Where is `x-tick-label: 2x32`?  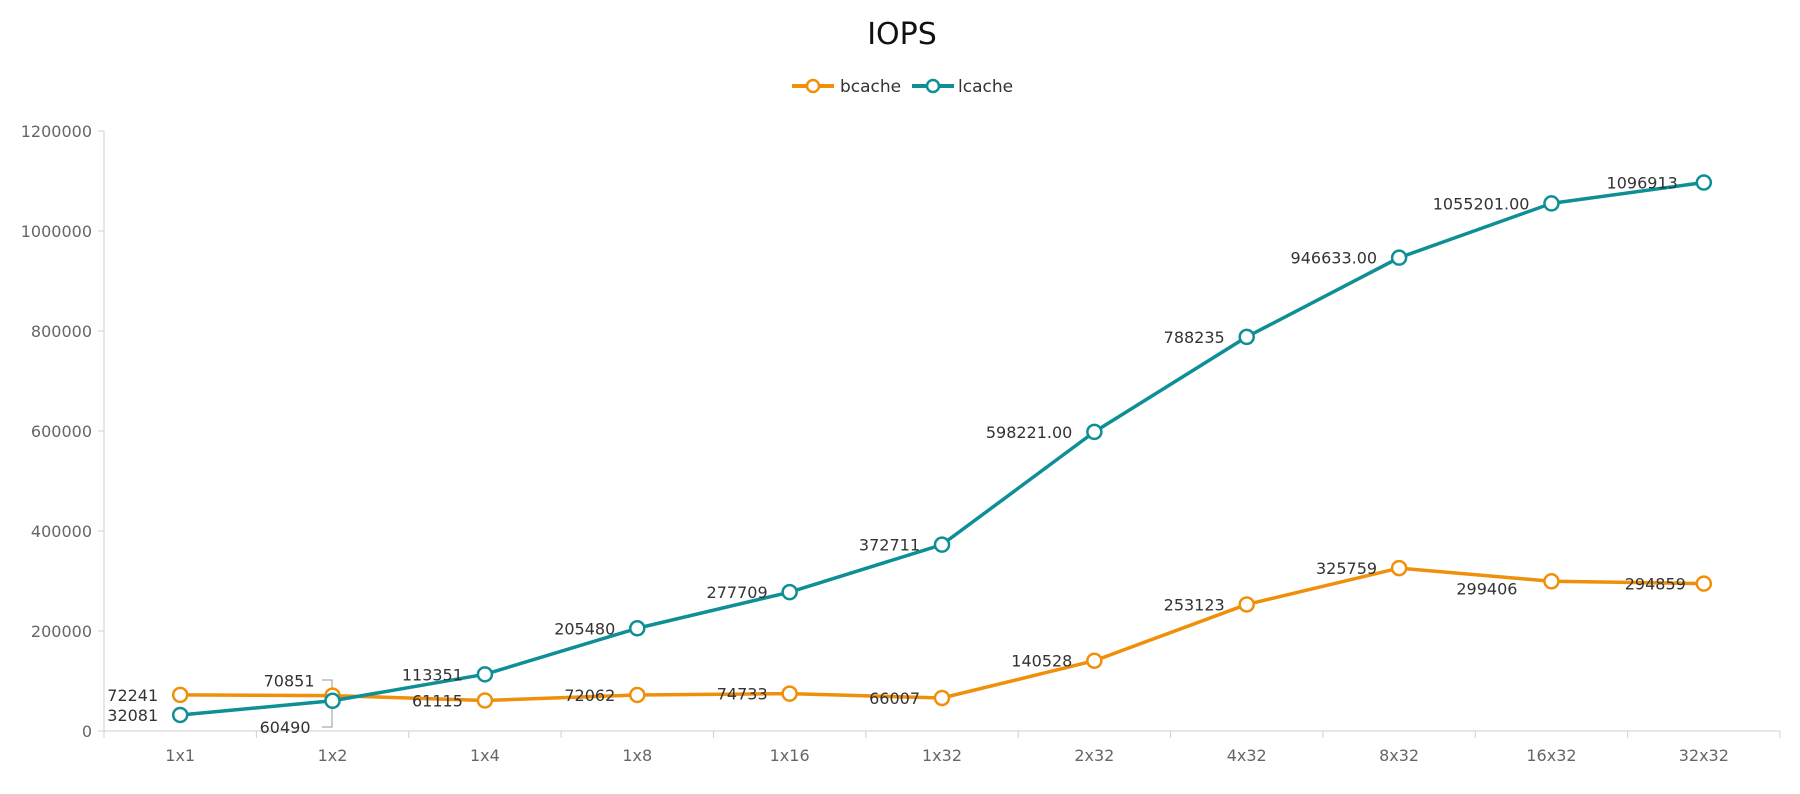 x-tick-label: 2x32 is located at coordinates (1094, 755).